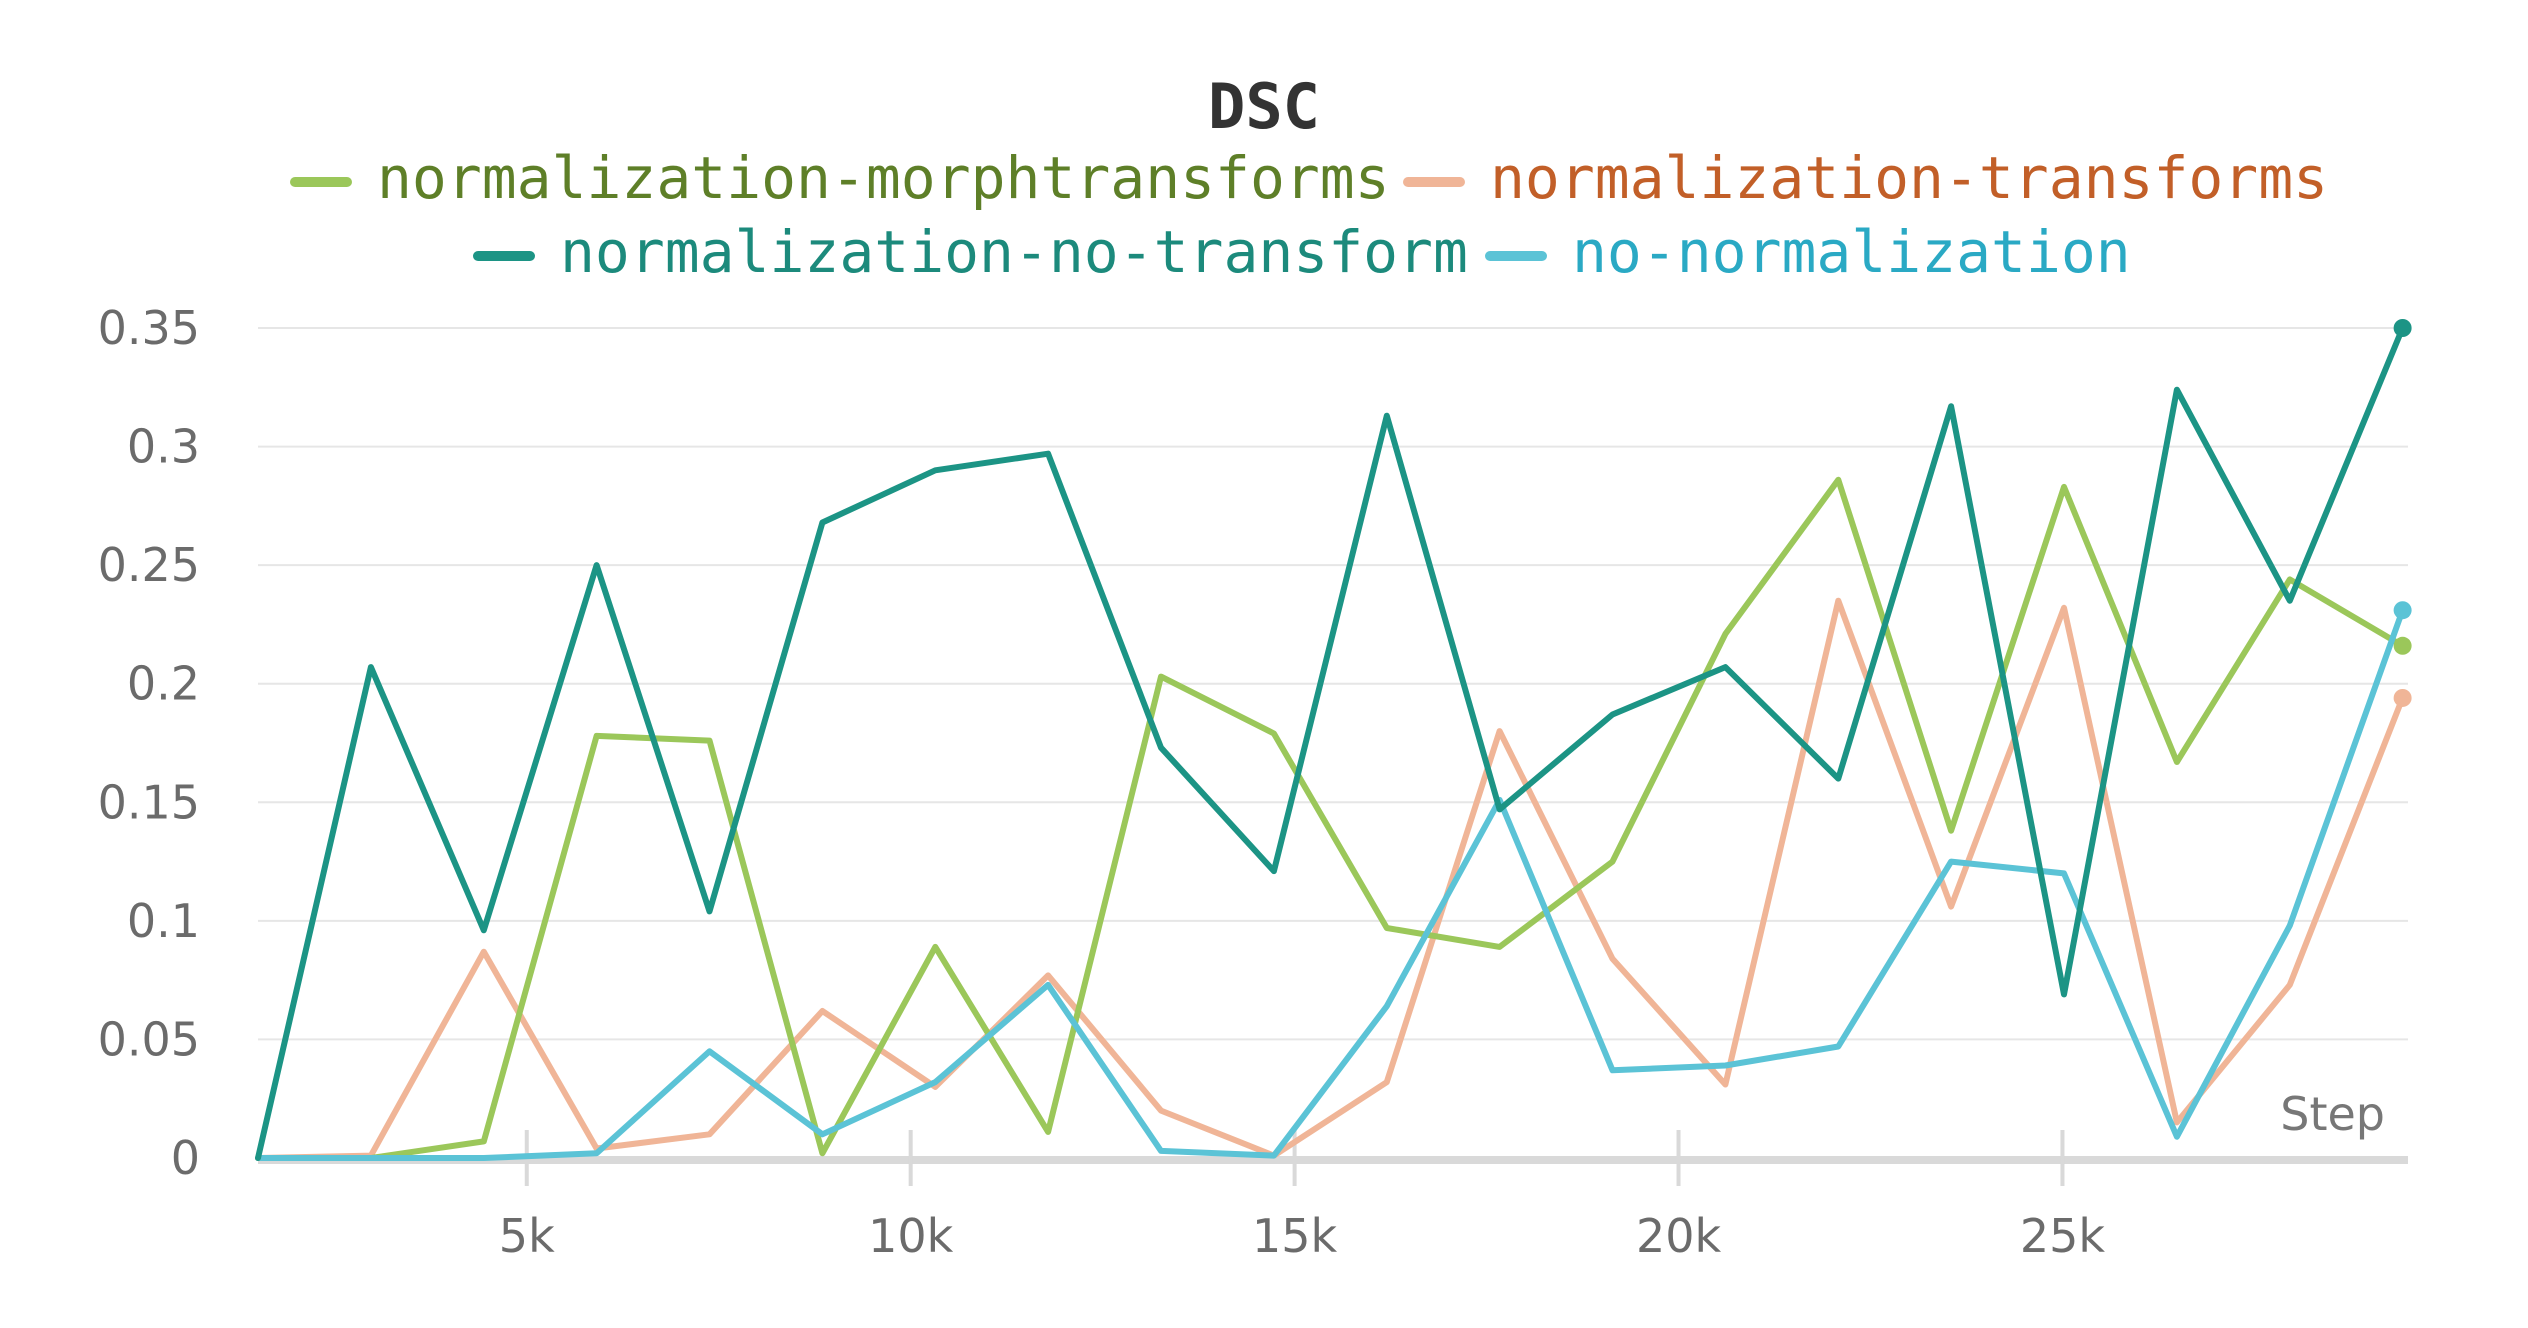 The image size is (2528, 1328). I want to click on y-tick-label: 0.1, so click(163, 921).